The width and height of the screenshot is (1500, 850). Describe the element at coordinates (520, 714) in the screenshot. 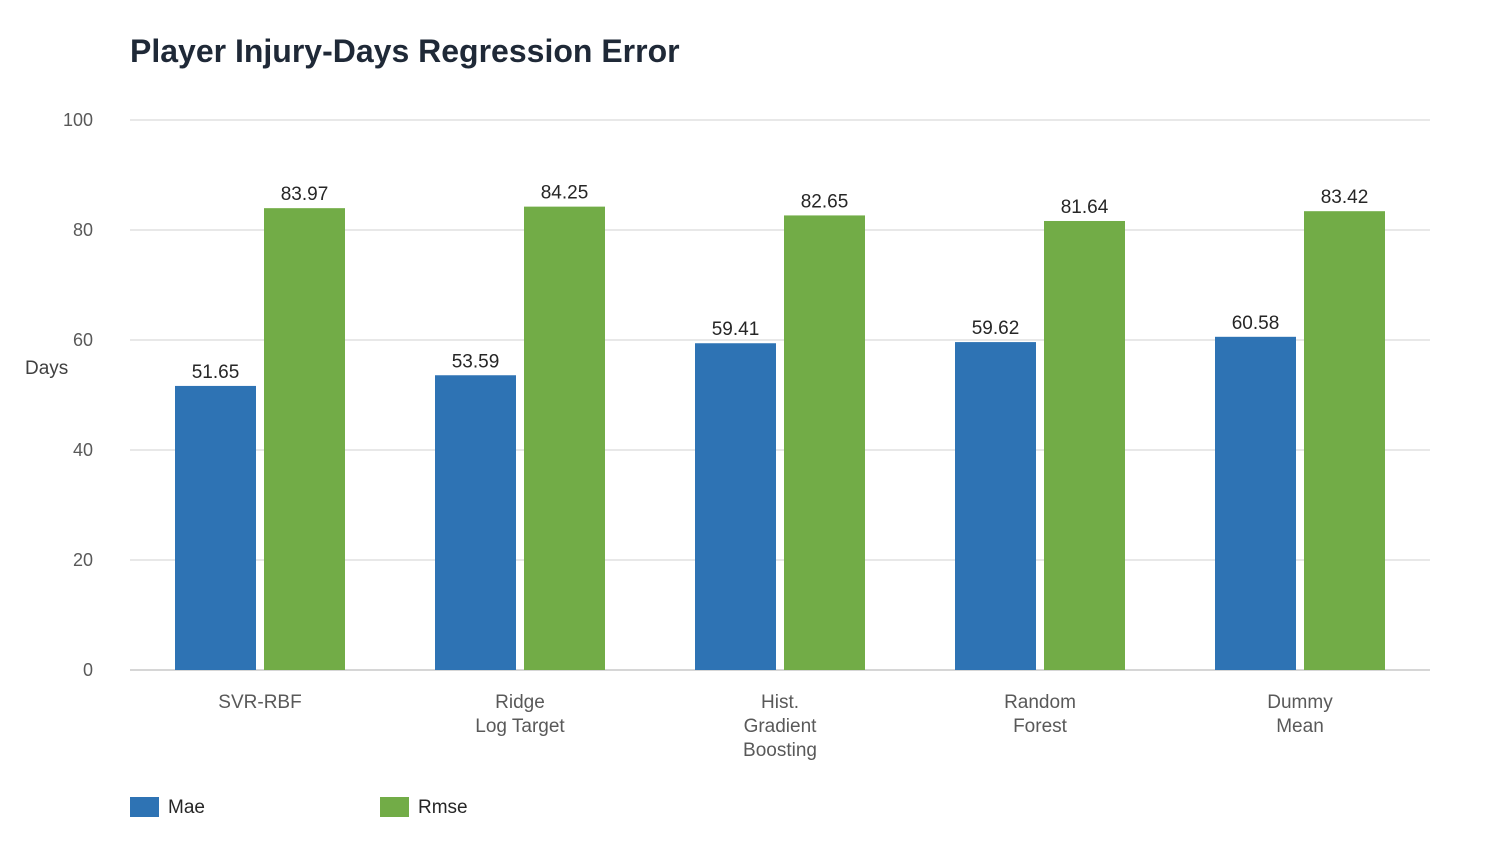

I see `x-tick-label: Ridge Log Target` at that location.